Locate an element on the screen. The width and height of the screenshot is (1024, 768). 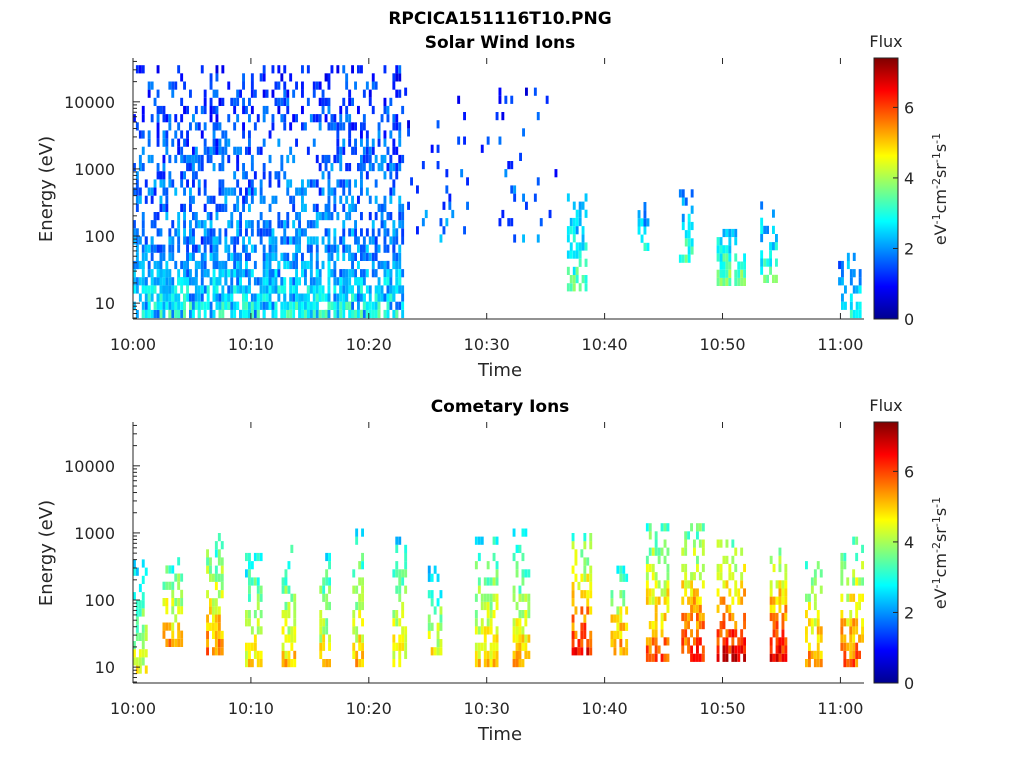
x-axis-label-cometary: Time is located at coordinates (499, 734).